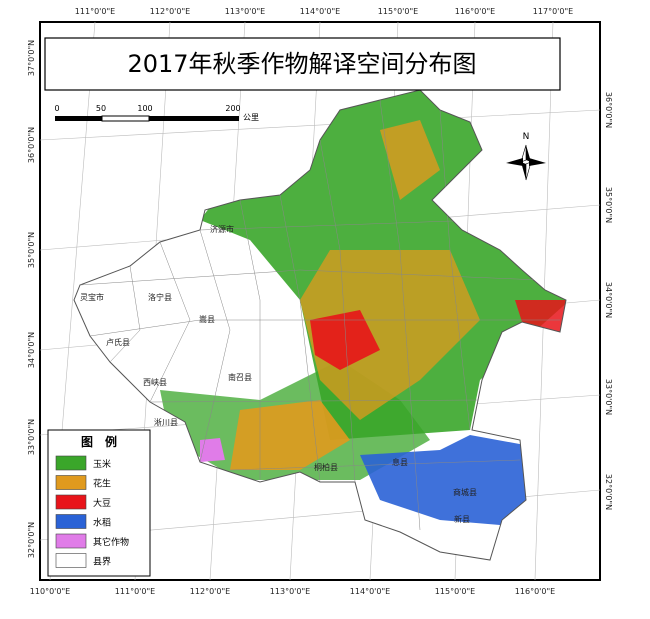 The width and height of the screenshot is (650, 619). I want to click on county-label: 济源市, so click(222, 229).